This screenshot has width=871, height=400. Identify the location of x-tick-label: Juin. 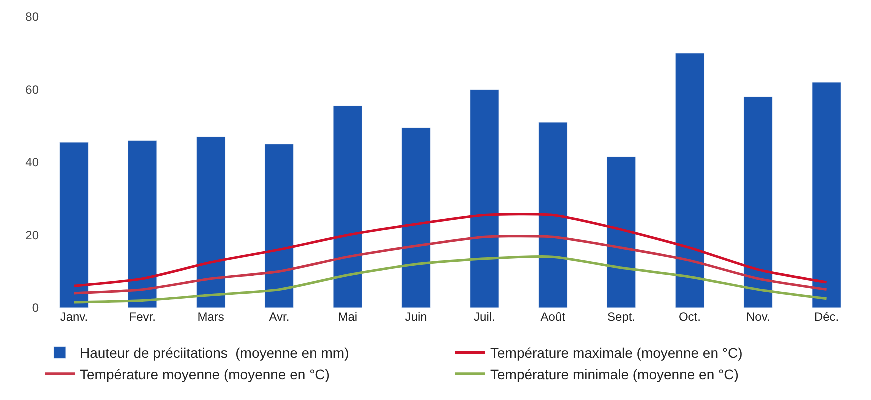
(416, 317).